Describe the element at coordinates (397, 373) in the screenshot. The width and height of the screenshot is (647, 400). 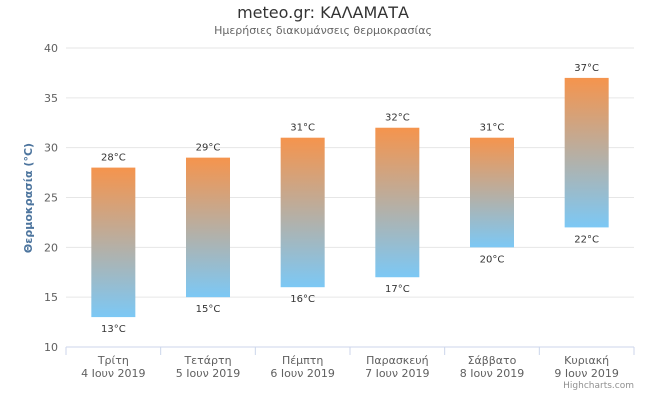
I see `x-category-date: 7 Ιουν 2019` at that location.